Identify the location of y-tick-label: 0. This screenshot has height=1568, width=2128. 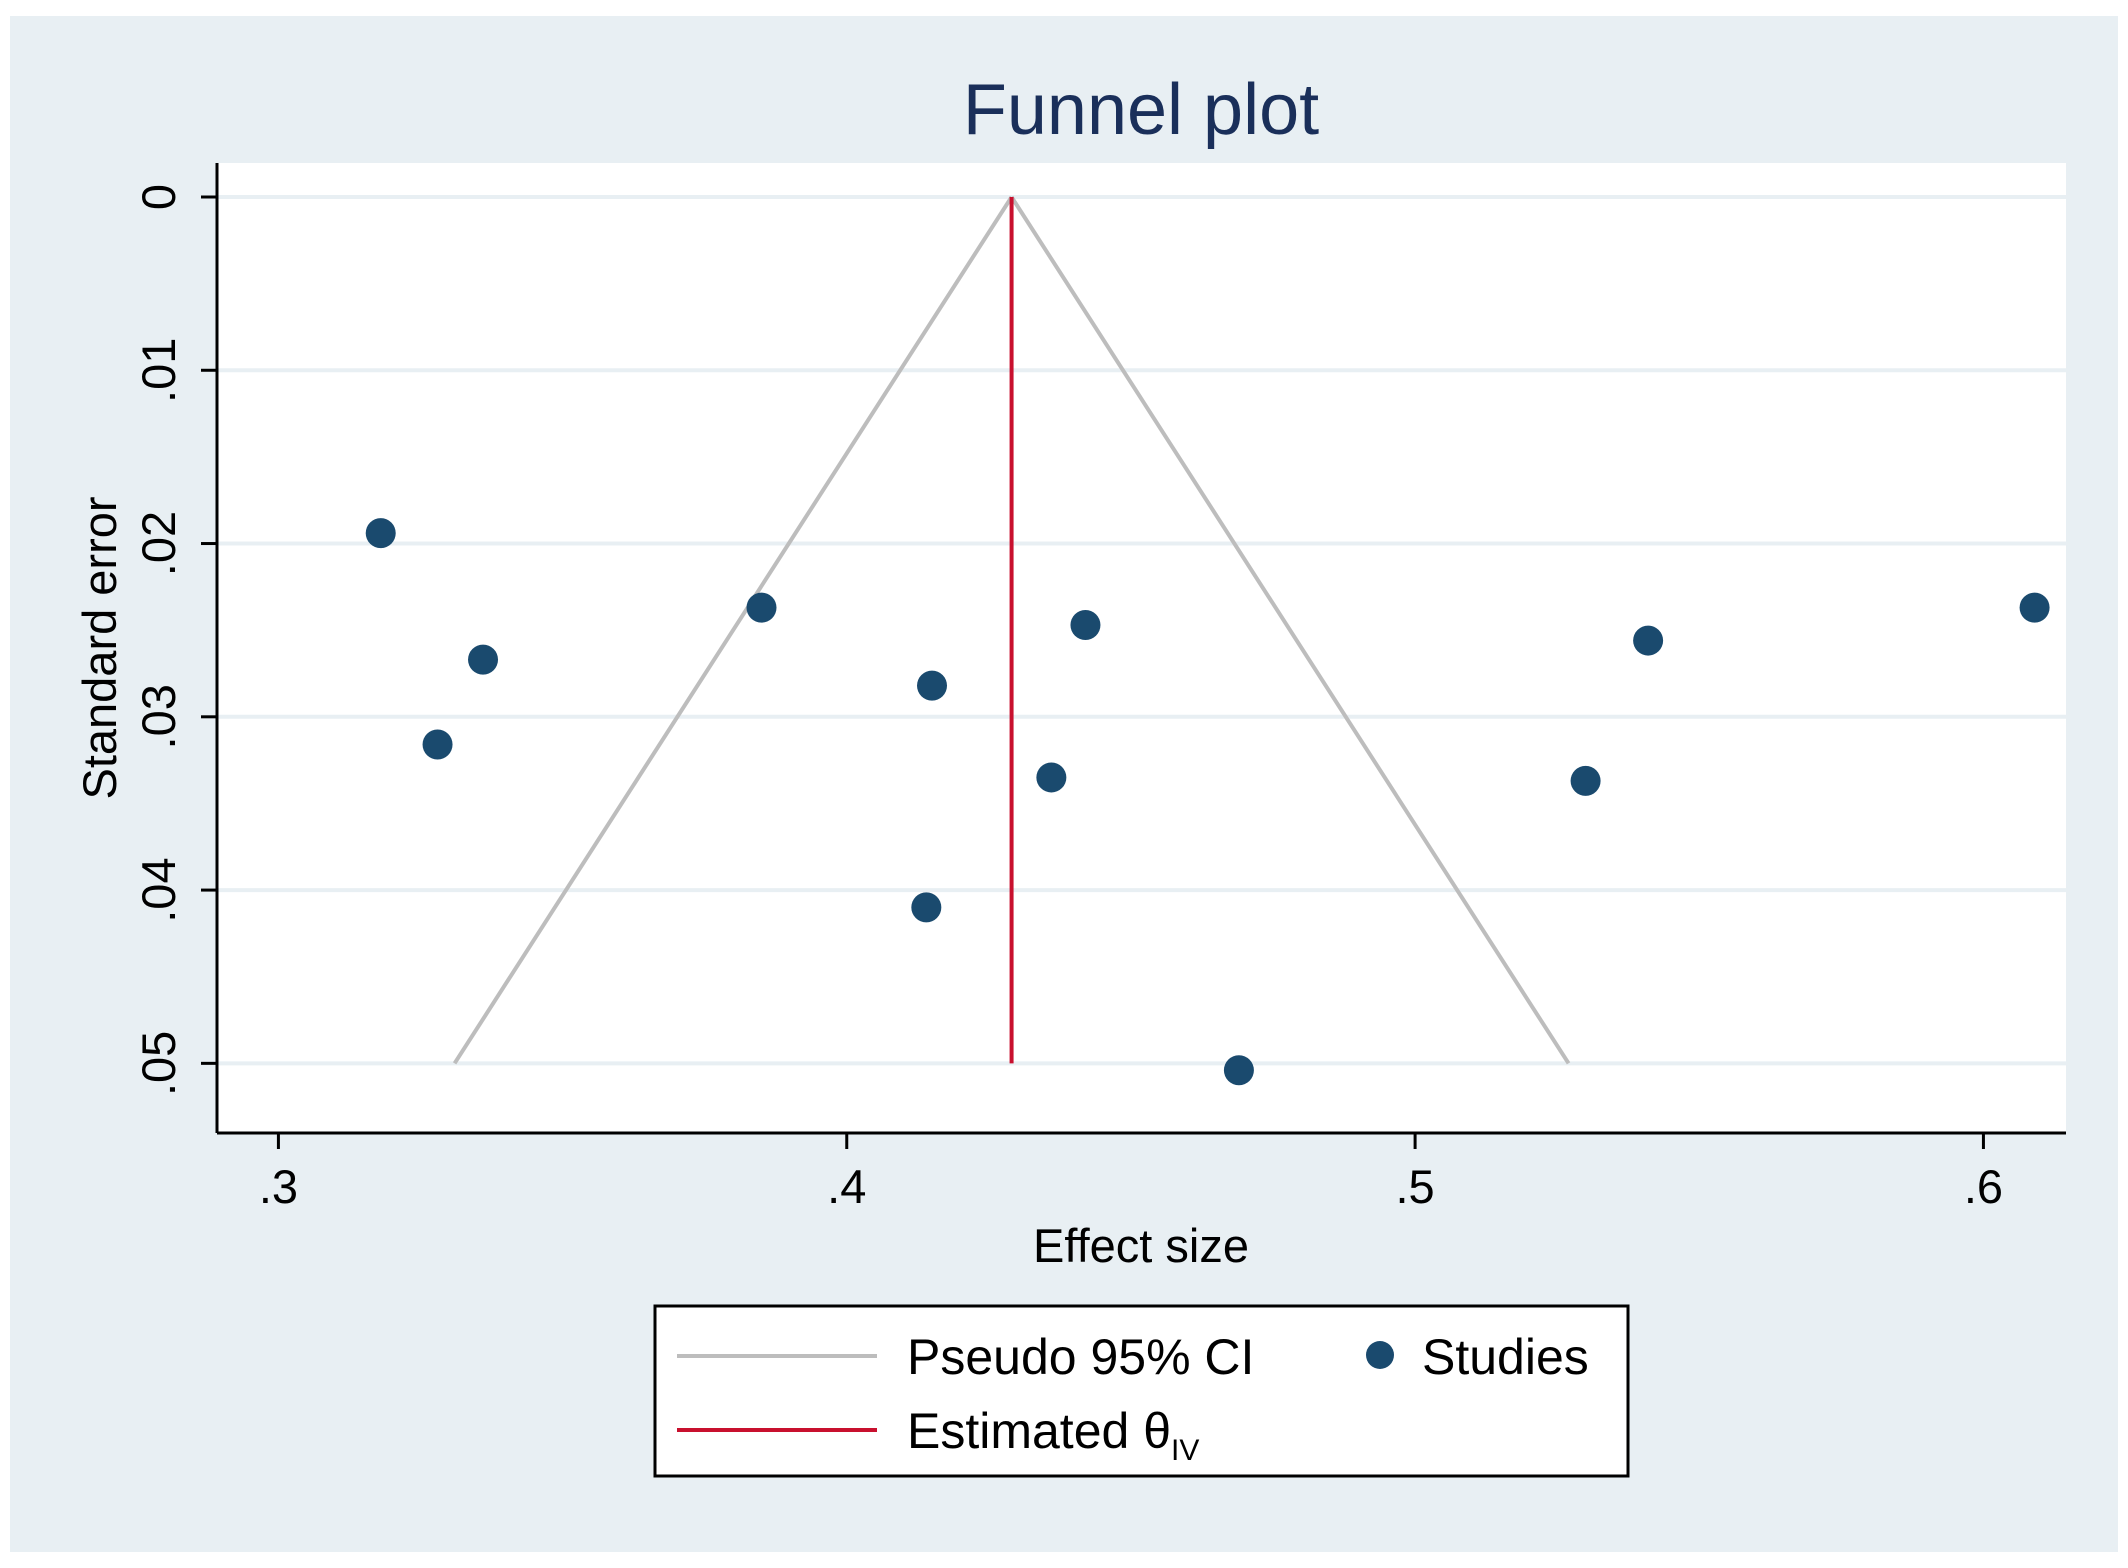
(158, 197).